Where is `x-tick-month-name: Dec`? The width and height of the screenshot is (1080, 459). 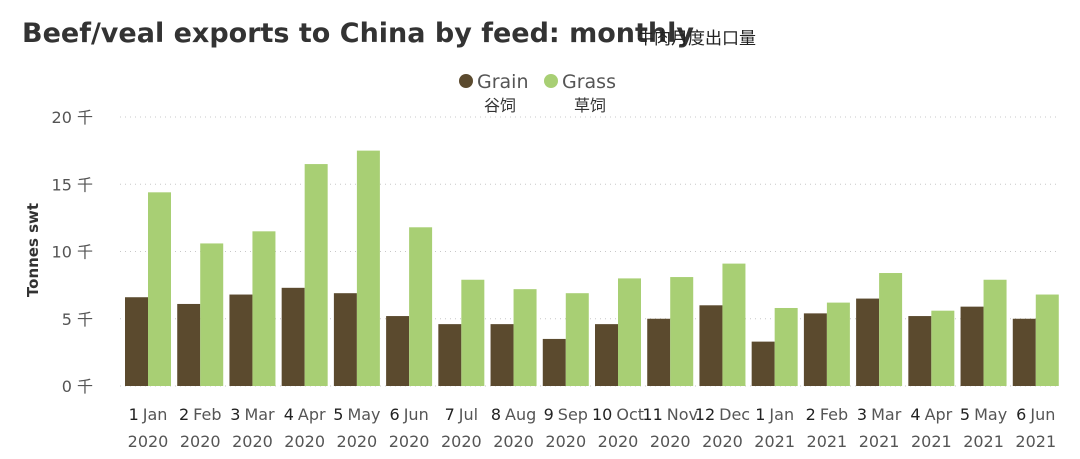
x-tick-month-name: Dec is located at coordinates (734, 414).